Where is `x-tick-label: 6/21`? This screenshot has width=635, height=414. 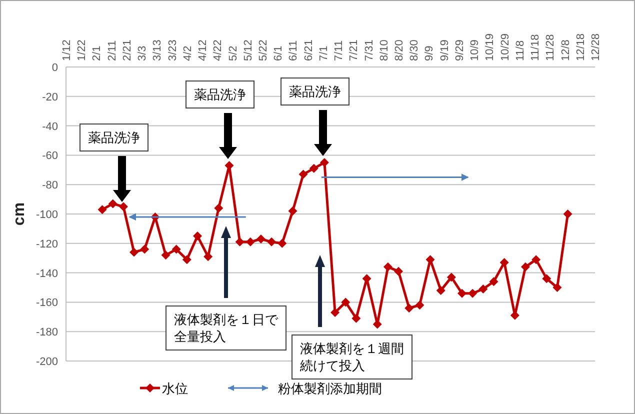 x-tick-label: 6/21 is located at coordinates (308, 50).